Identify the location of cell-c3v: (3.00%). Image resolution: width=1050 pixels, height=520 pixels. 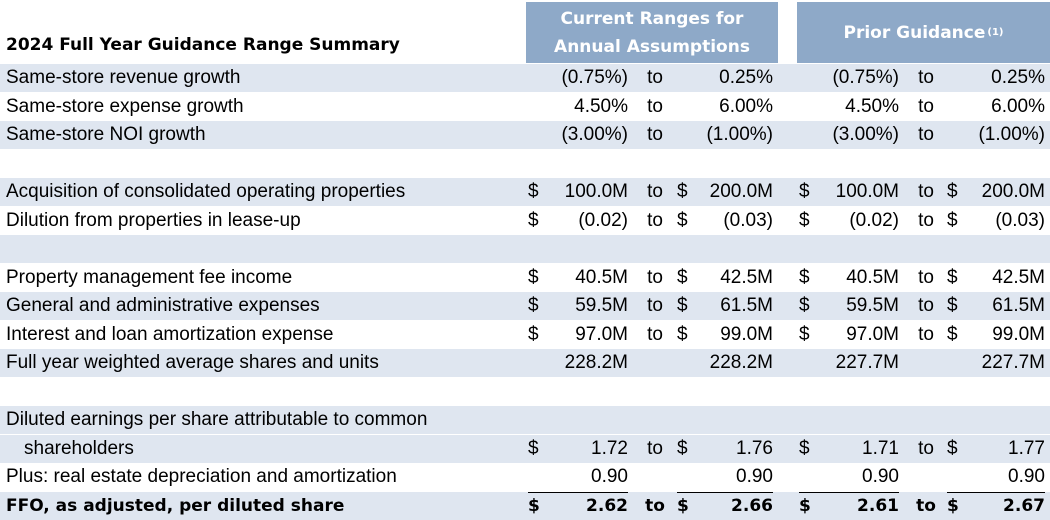
(865, 134).